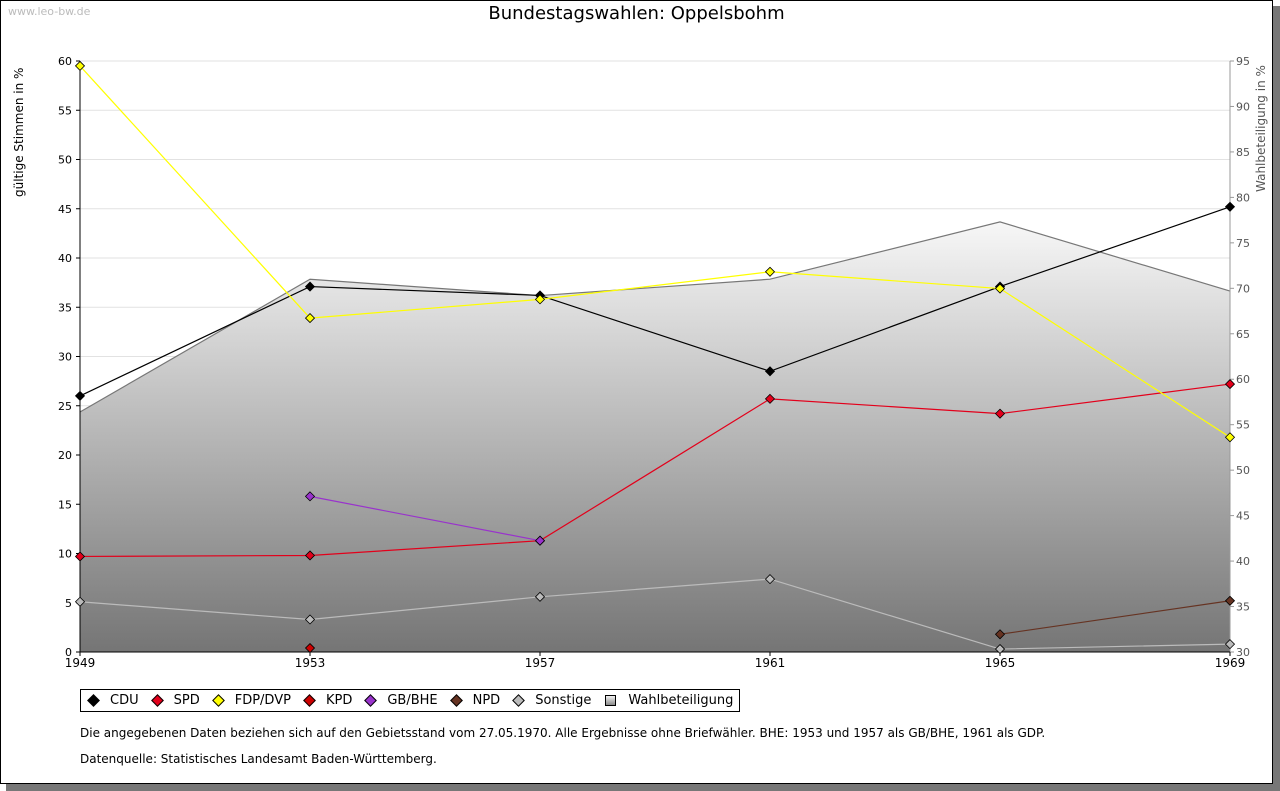 The width and height of the screenshot is (1280, 791). Describe the element at coordinates (1243, 607) in the screenshot. I see `y2-tick-label: 35` at that location.